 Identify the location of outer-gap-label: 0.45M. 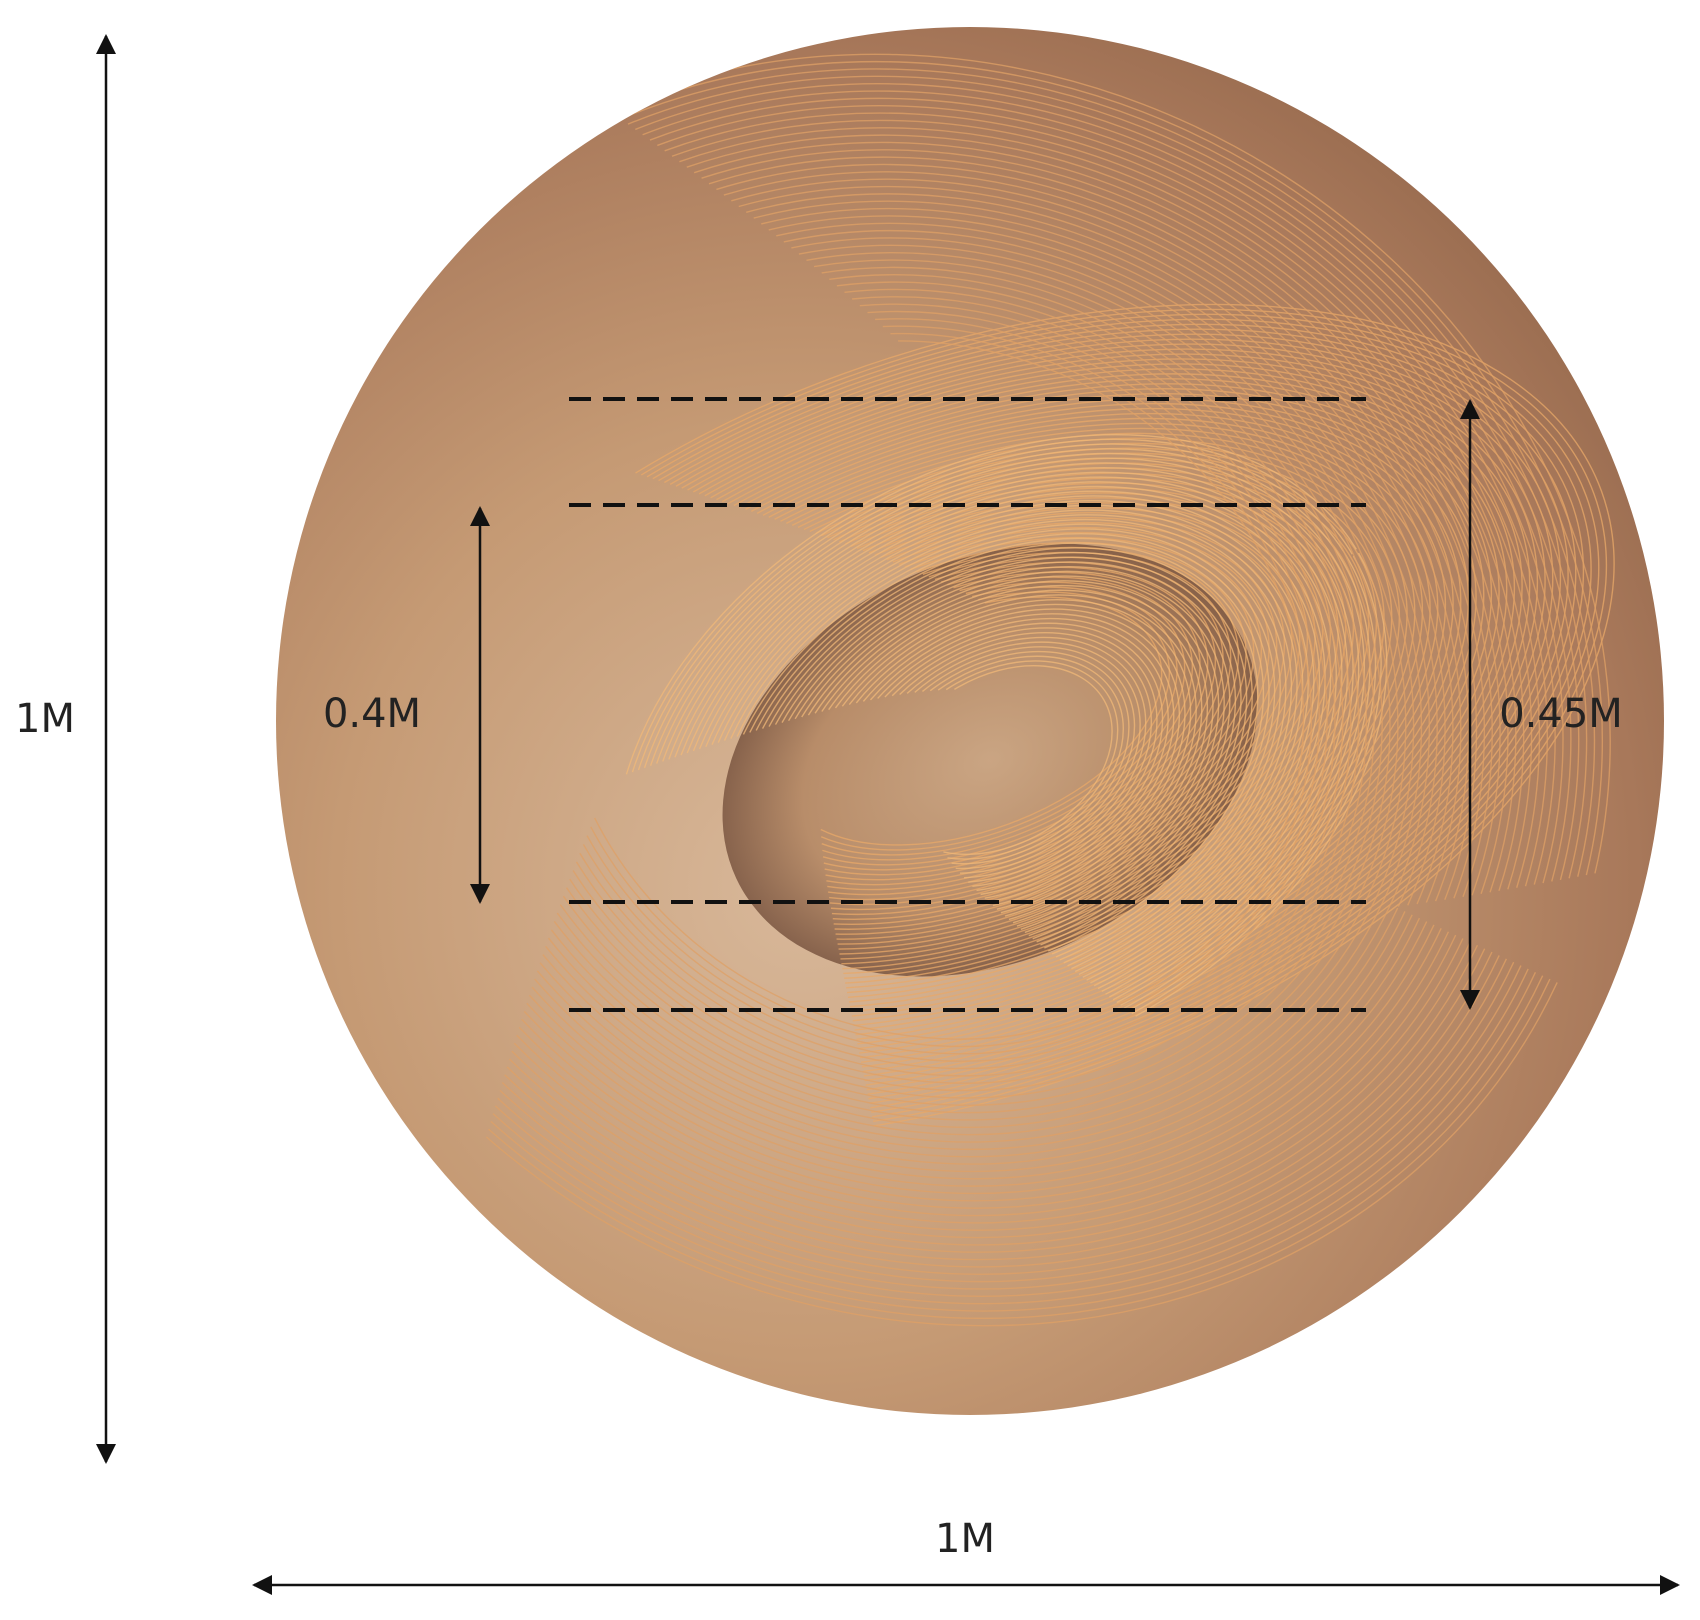
(1561, 714).